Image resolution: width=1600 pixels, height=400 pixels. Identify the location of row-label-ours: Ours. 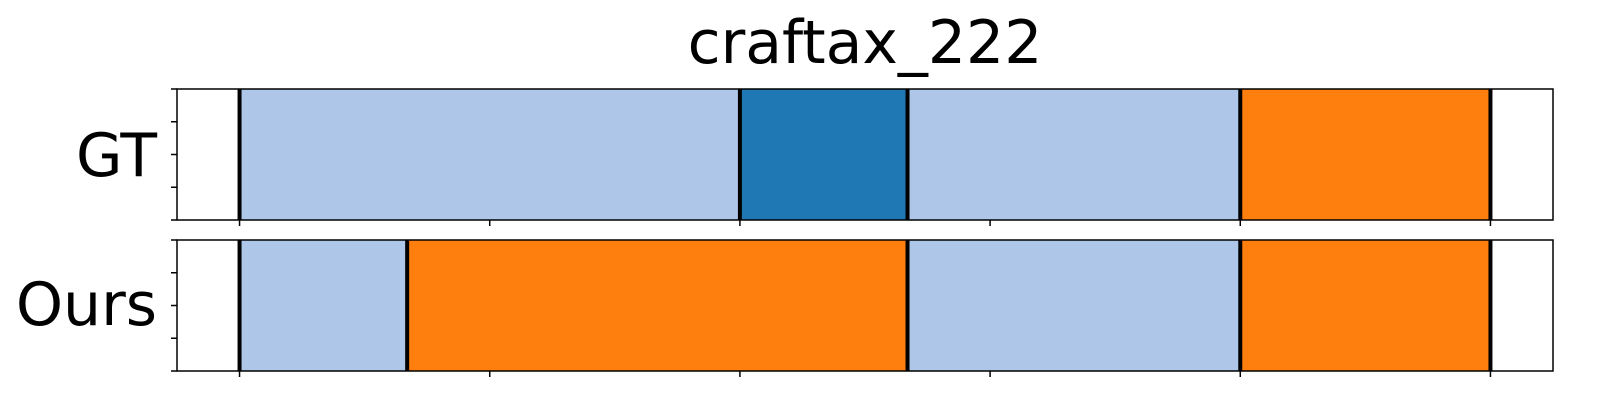
(86, 305).